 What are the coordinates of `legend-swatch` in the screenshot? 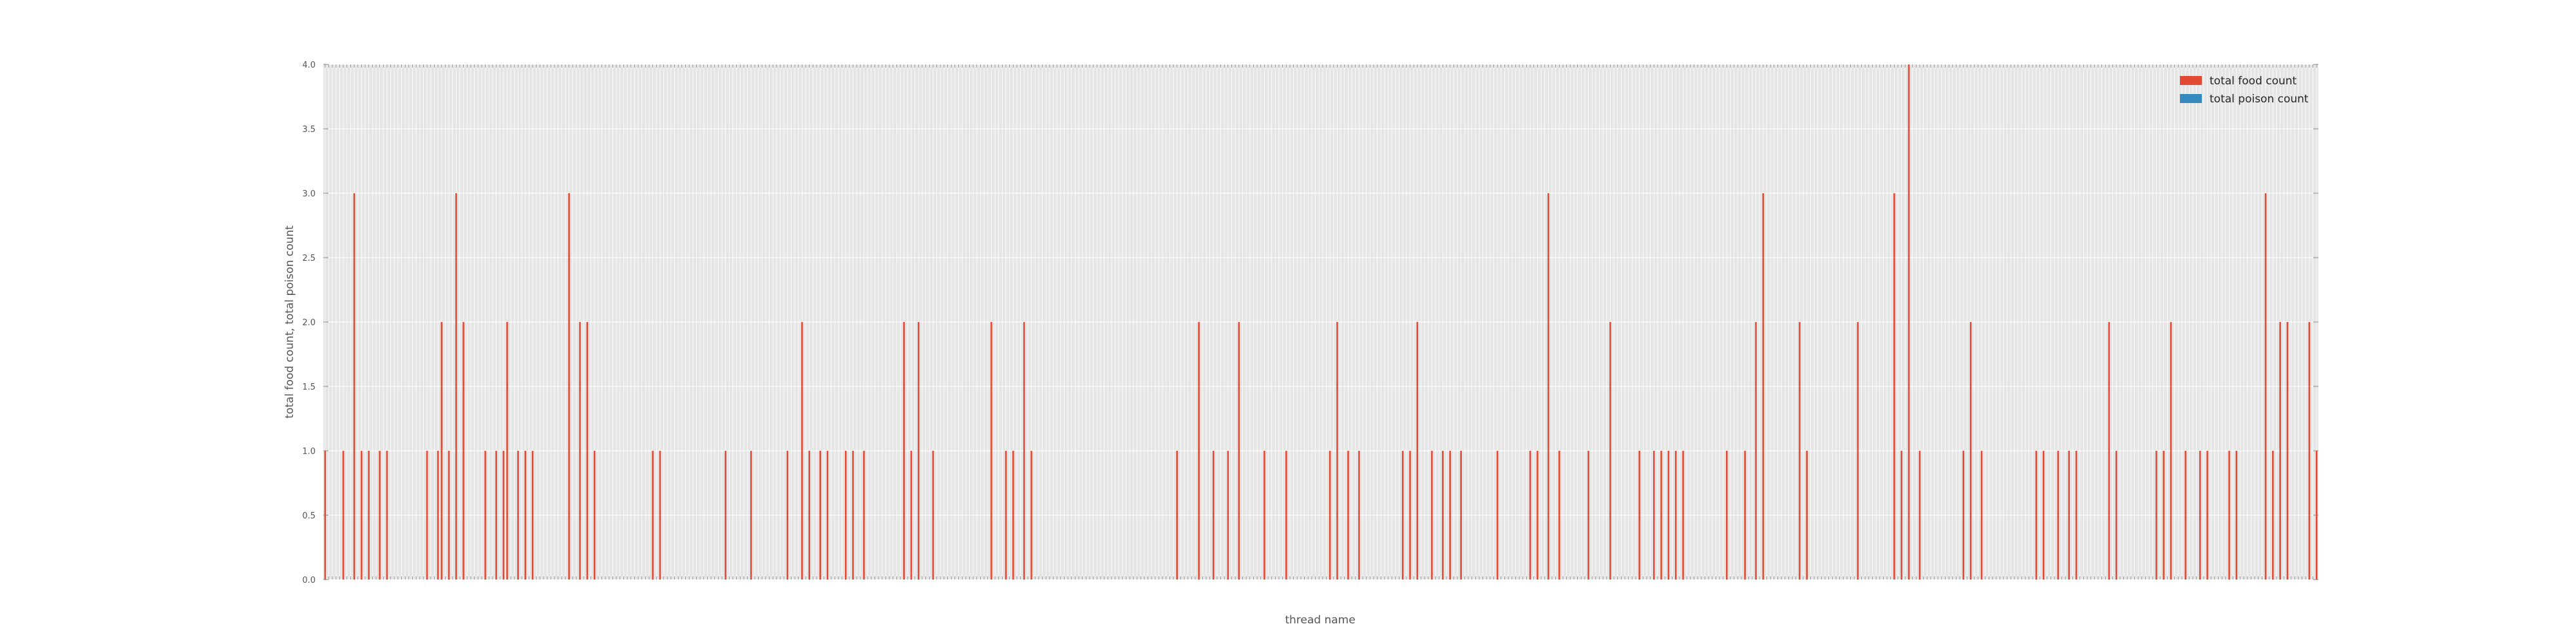 It's located at (2191, 99).